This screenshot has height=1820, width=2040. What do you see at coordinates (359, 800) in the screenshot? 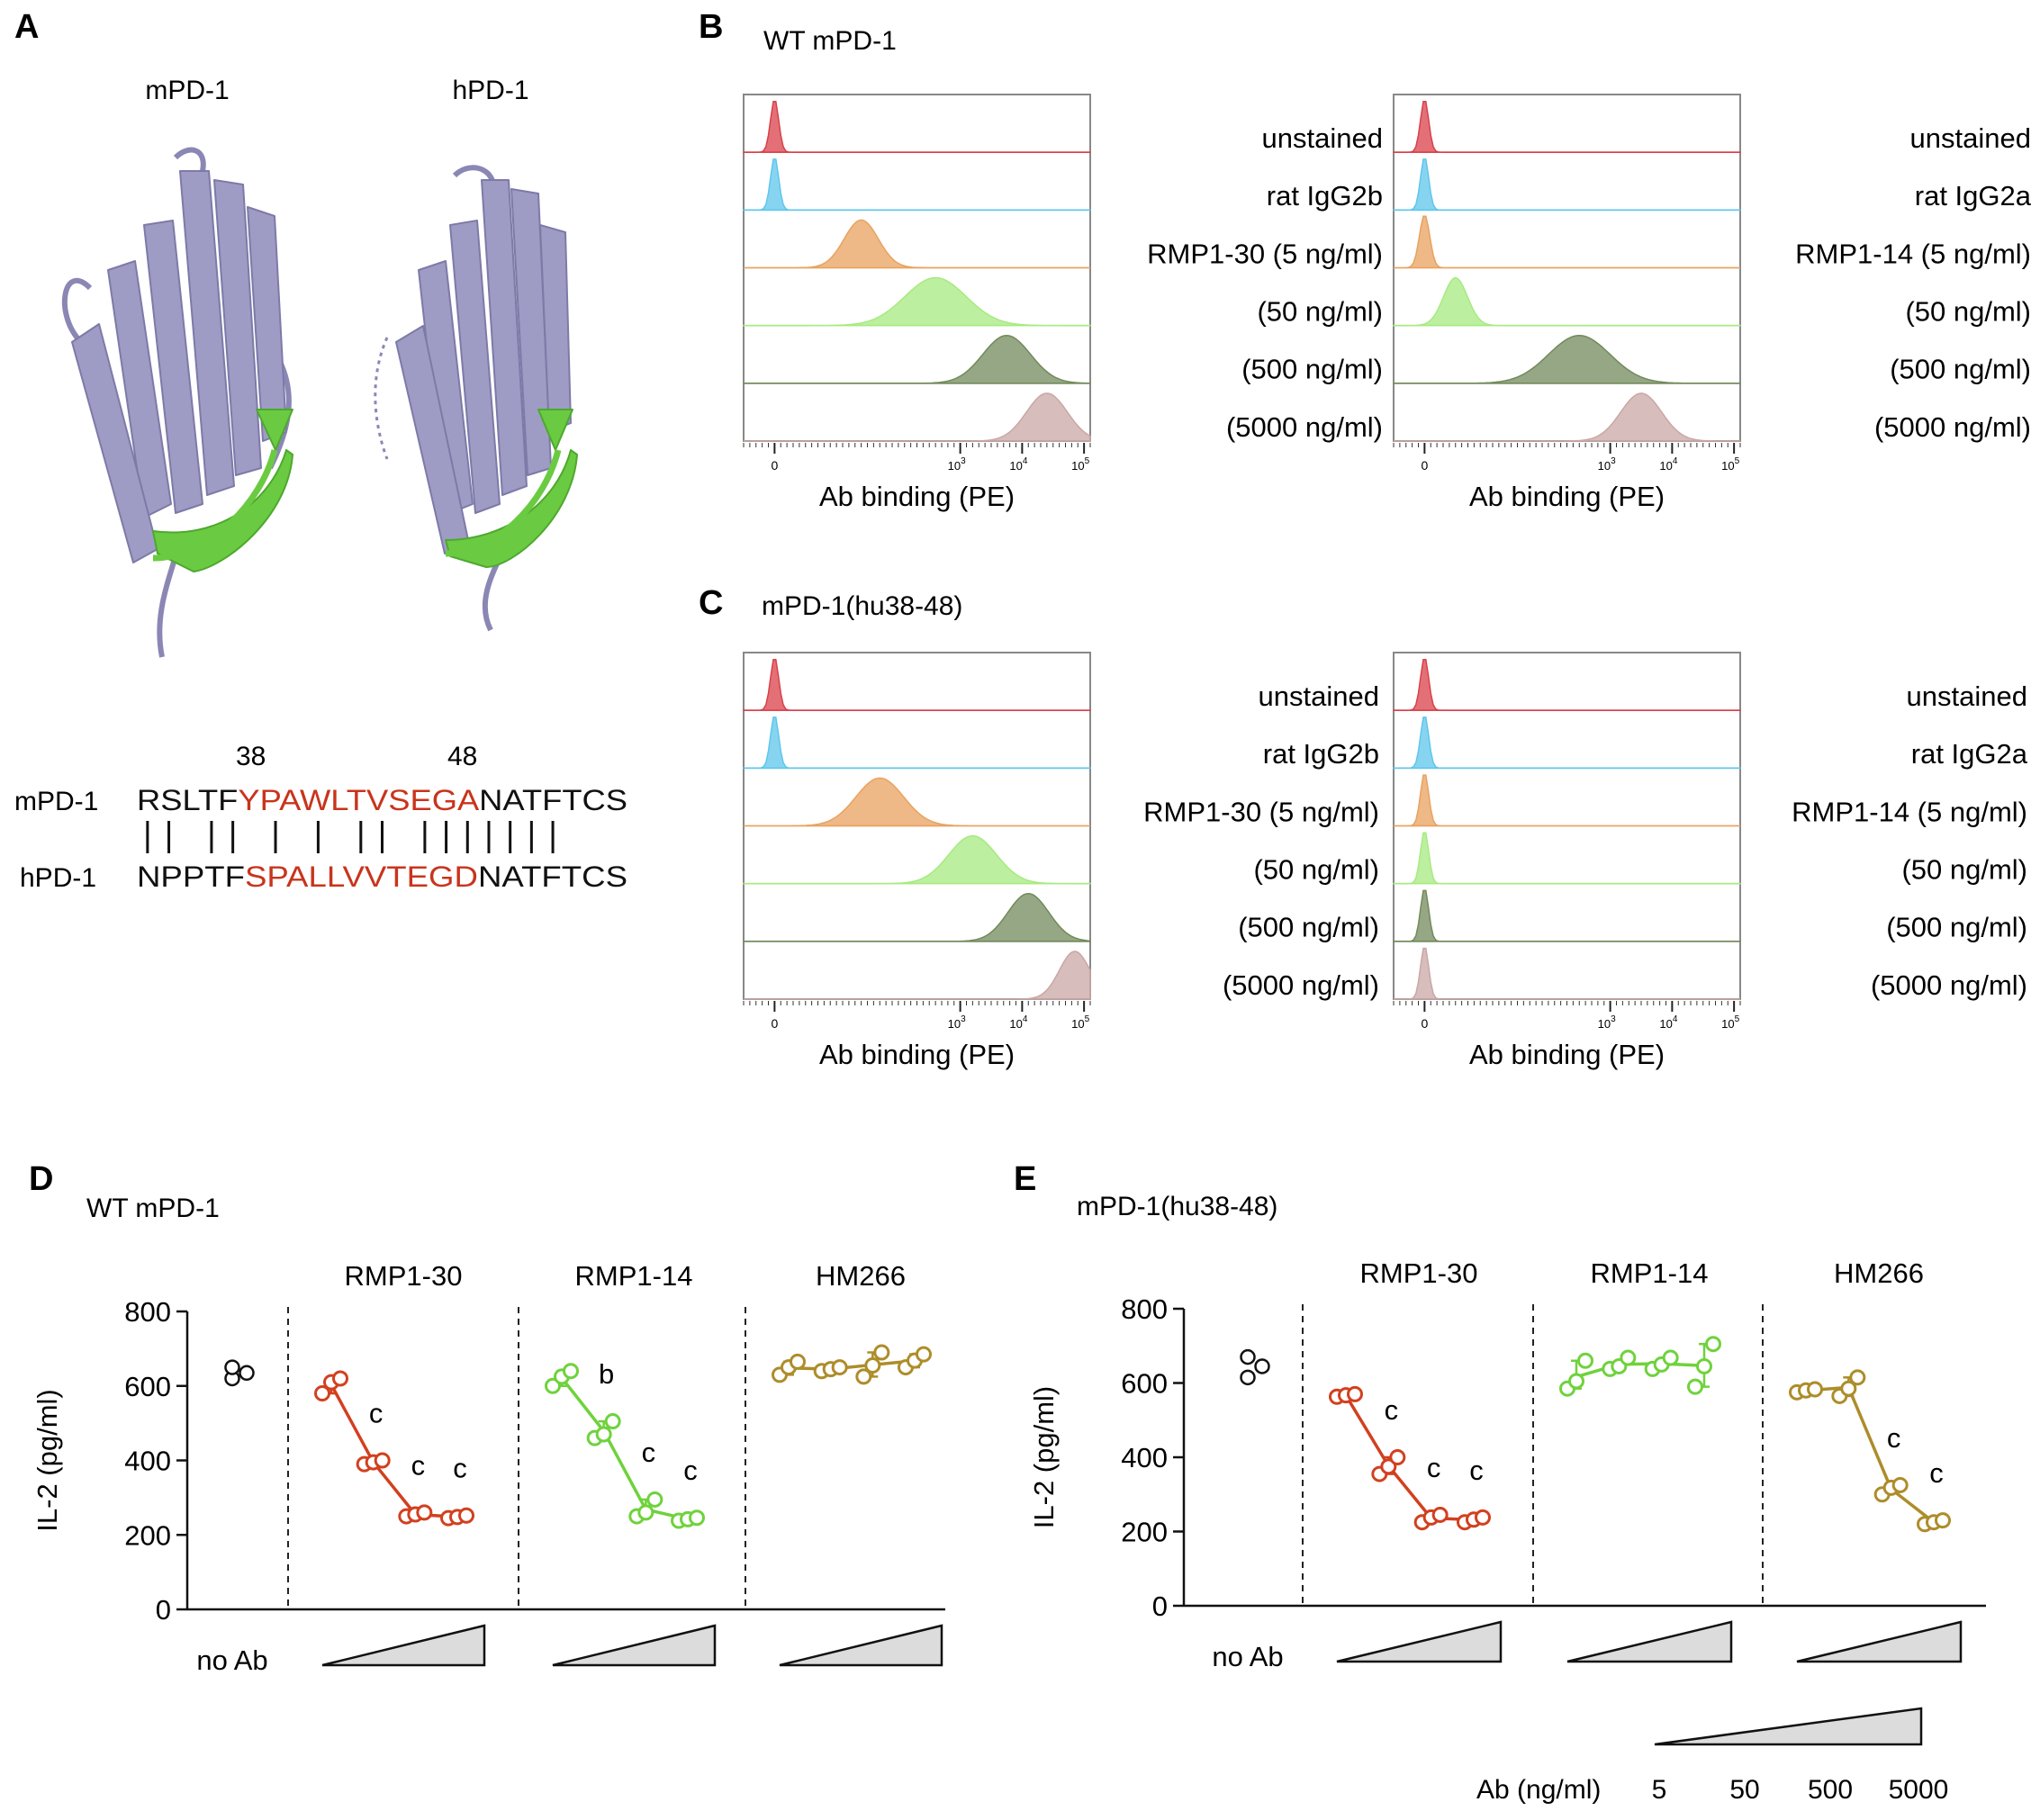
I see `mpd1-seq-variable: YPAWLTVSEGA` at bounding box center [359, 800].